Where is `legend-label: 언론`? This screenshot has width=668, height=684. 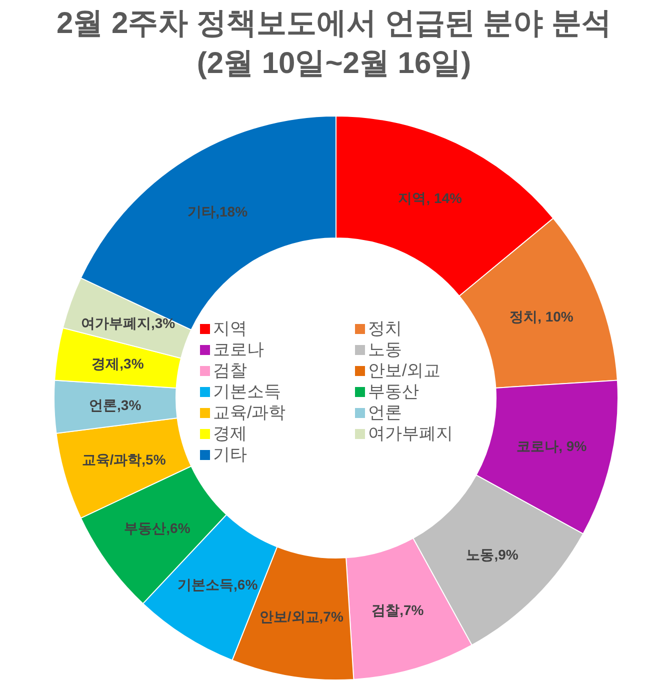 legend-label: 언론 is located at coordinates (385, 412).